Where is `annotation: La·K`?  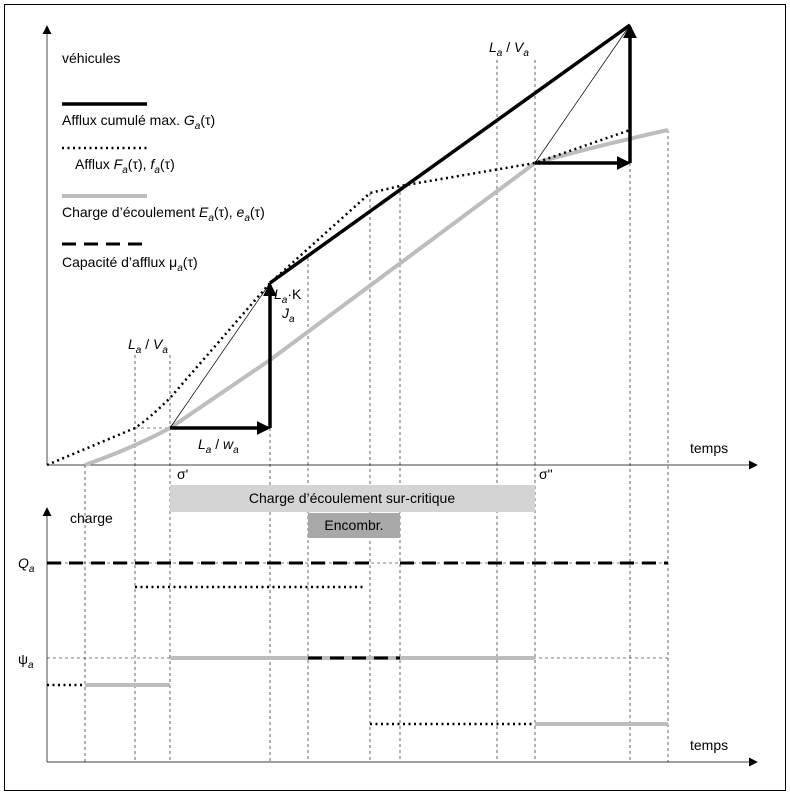
annotation: La·K is located at coordinates (288, 296).